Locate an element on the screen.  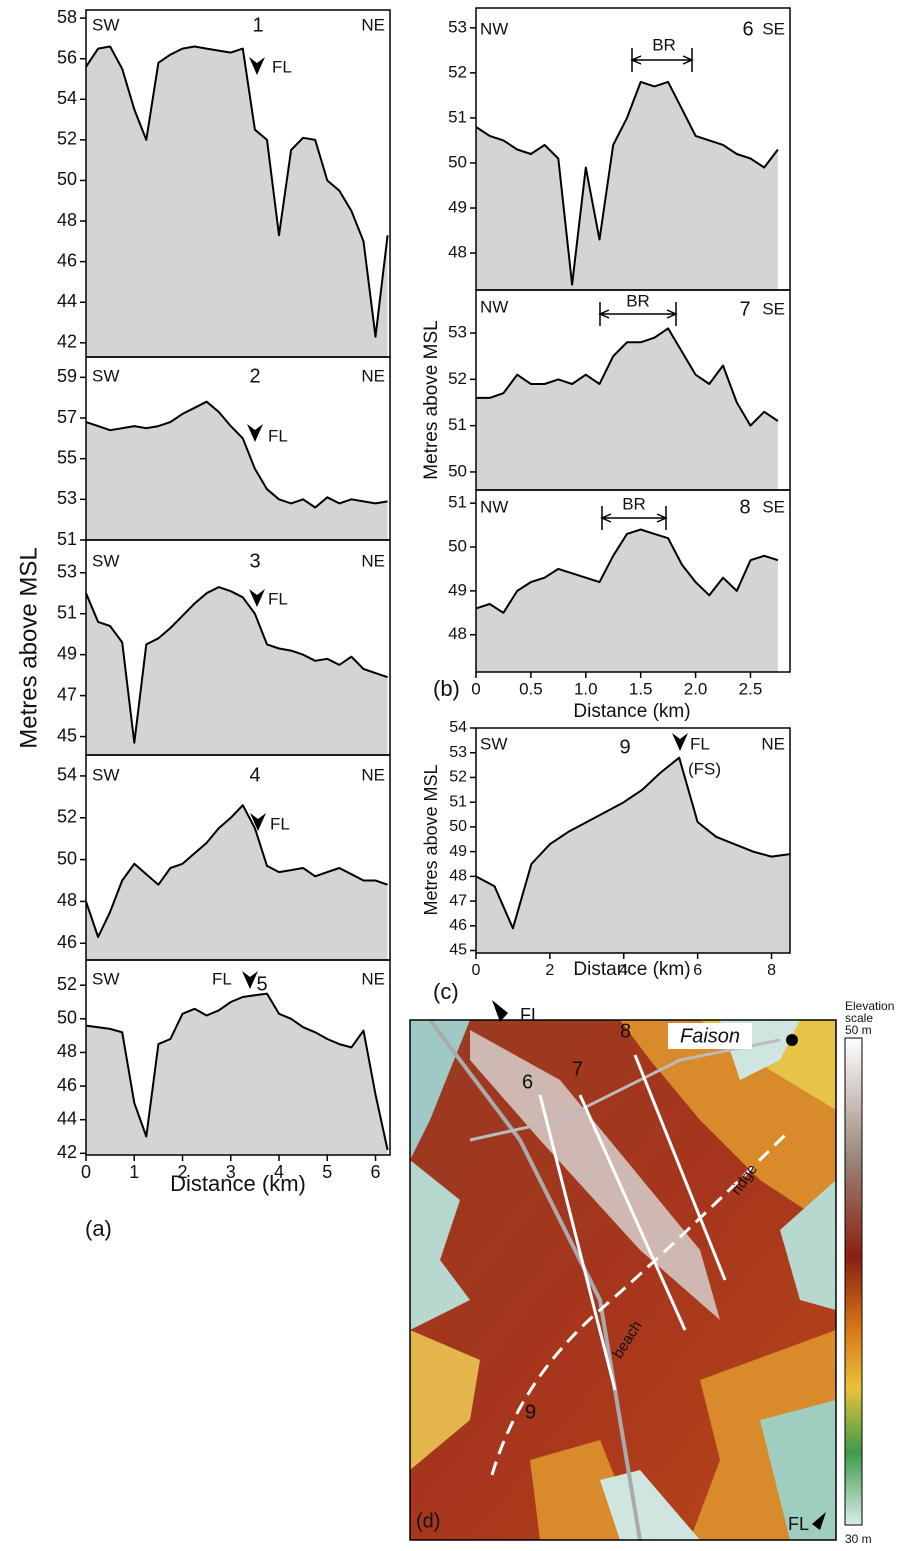
annotation: 9 is located at coordinates (624, 747).